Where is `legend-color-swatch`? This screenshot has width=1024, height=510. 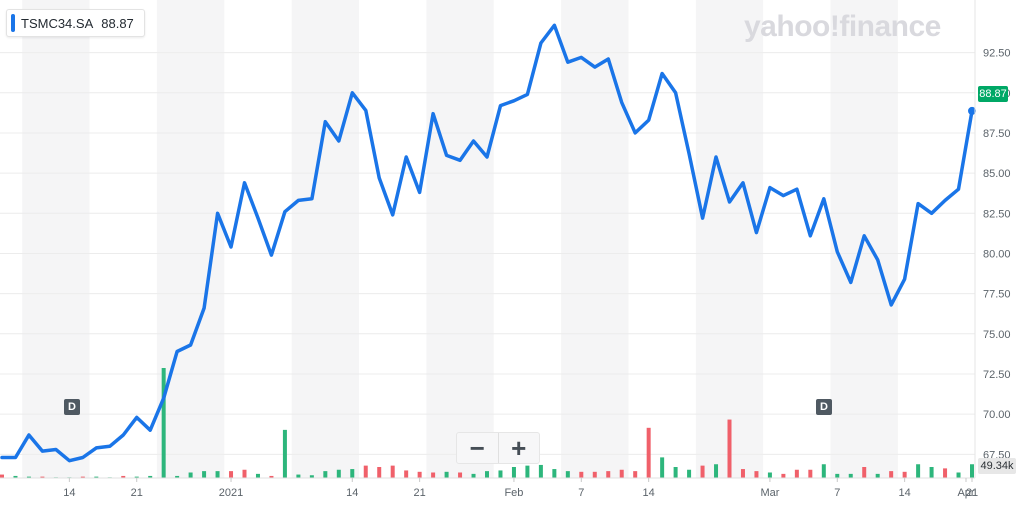
legend-color-swatch is located at coordinates (13, 23).